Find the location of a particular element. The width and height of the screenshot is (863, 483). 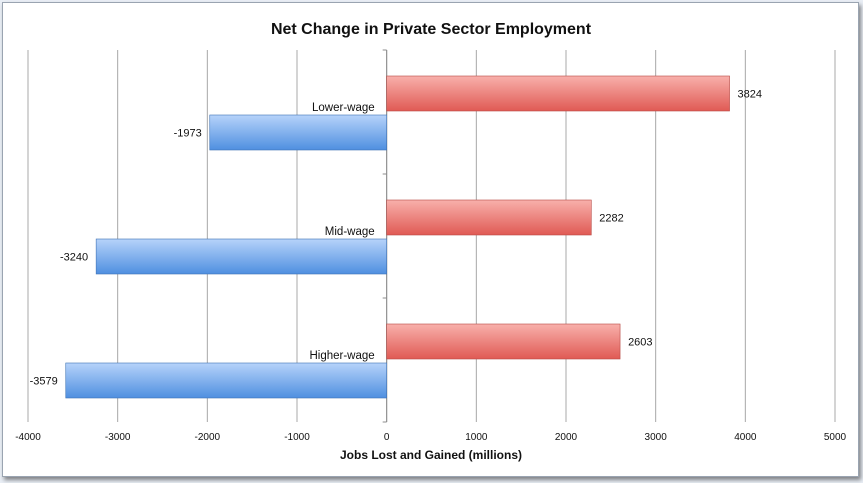

category-label: Mid-wage is located at coordinates (350, 232).